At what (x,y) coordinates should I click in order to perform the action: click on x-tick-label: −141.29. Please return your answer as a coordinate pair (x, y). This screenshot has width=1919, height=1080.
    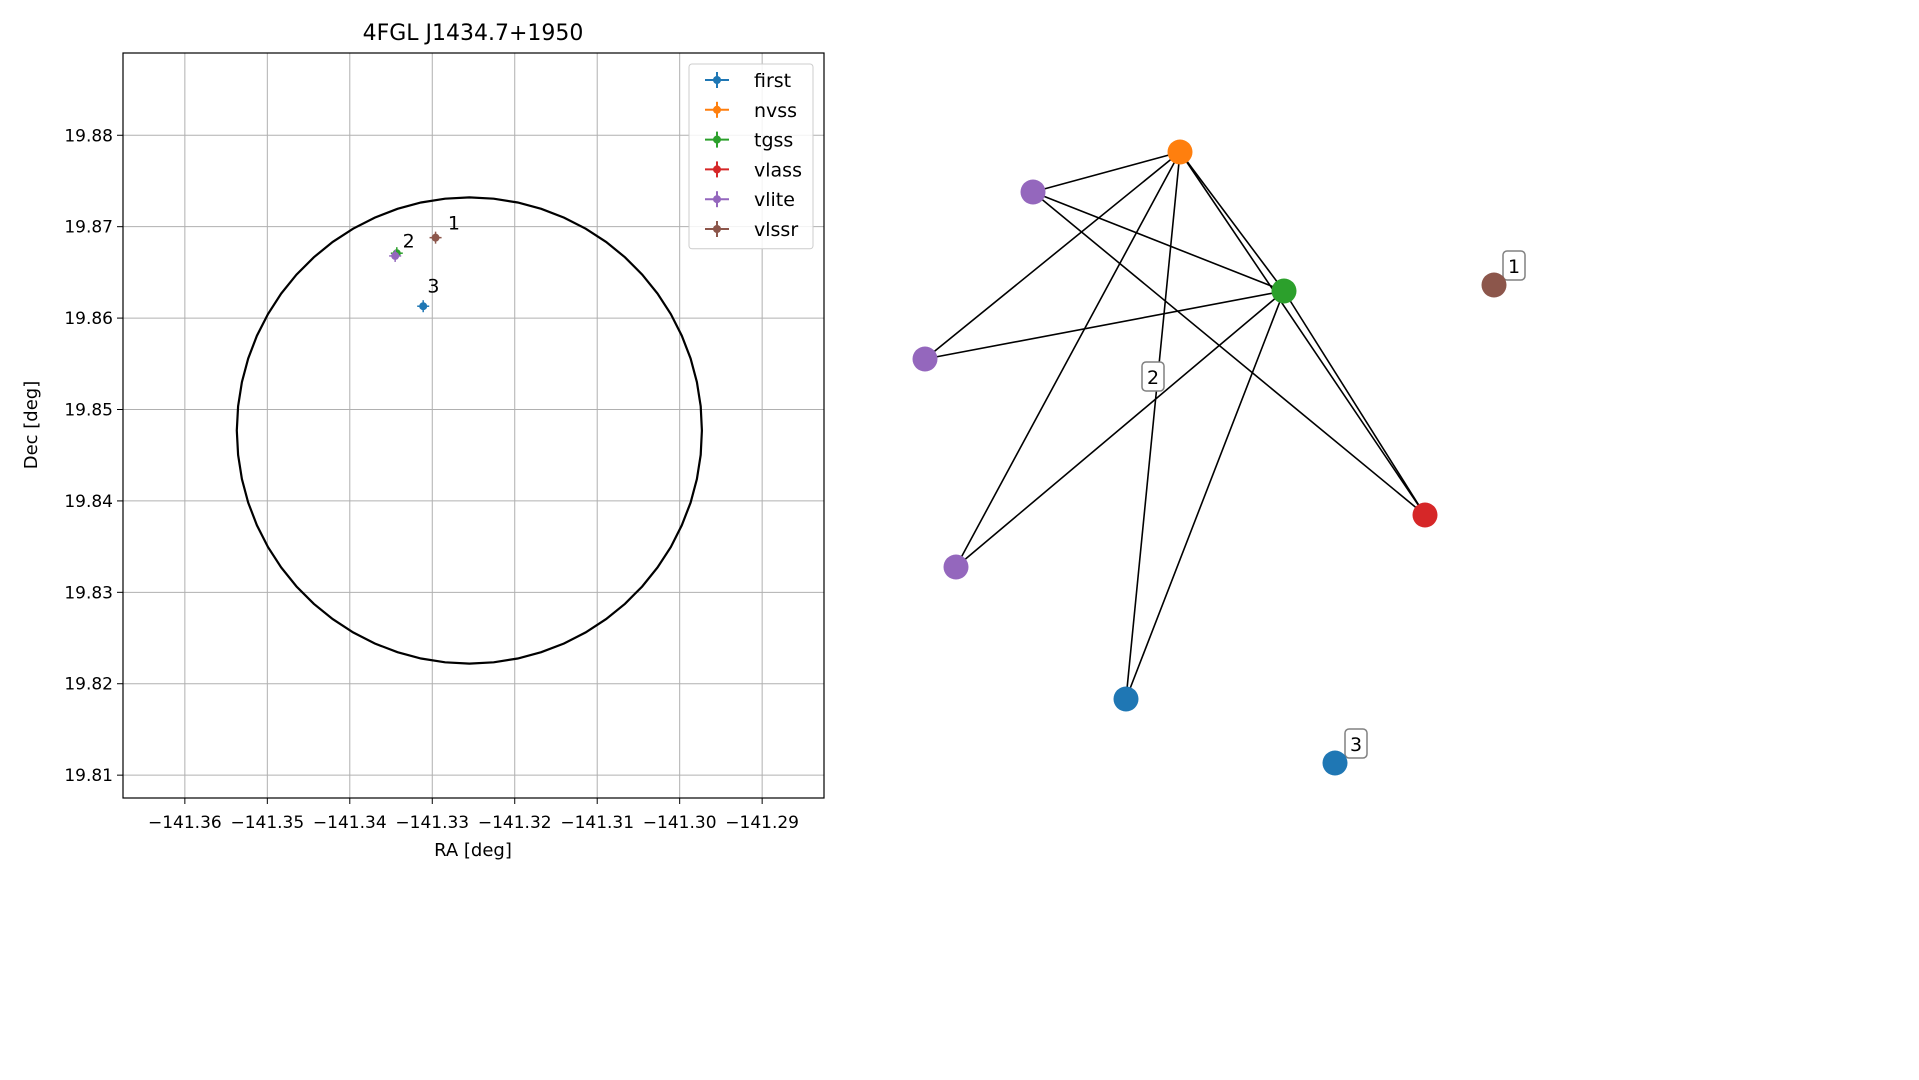
    Looking at the image, I should click on (762, 823).